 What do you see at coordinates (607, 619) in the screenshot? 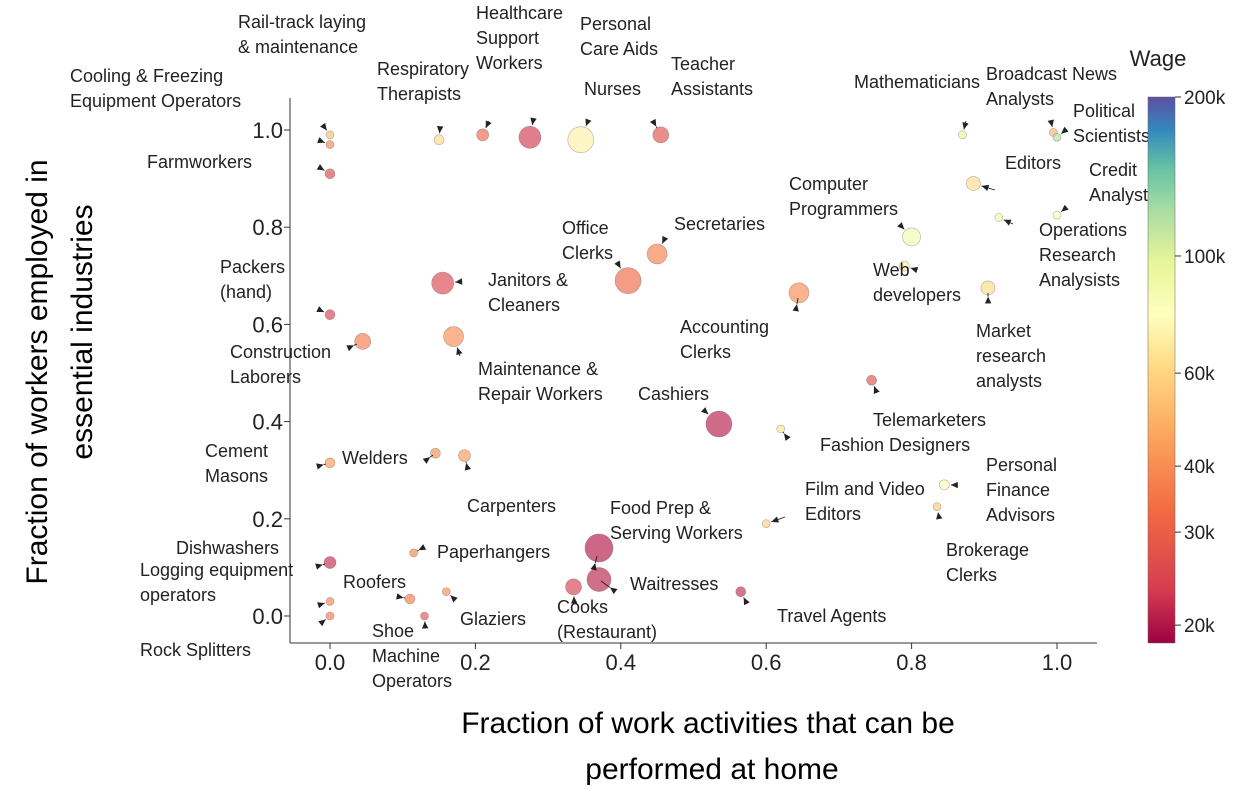
I see `point-label: Cooks (Restaurant)` at bounding box center [607, 619].